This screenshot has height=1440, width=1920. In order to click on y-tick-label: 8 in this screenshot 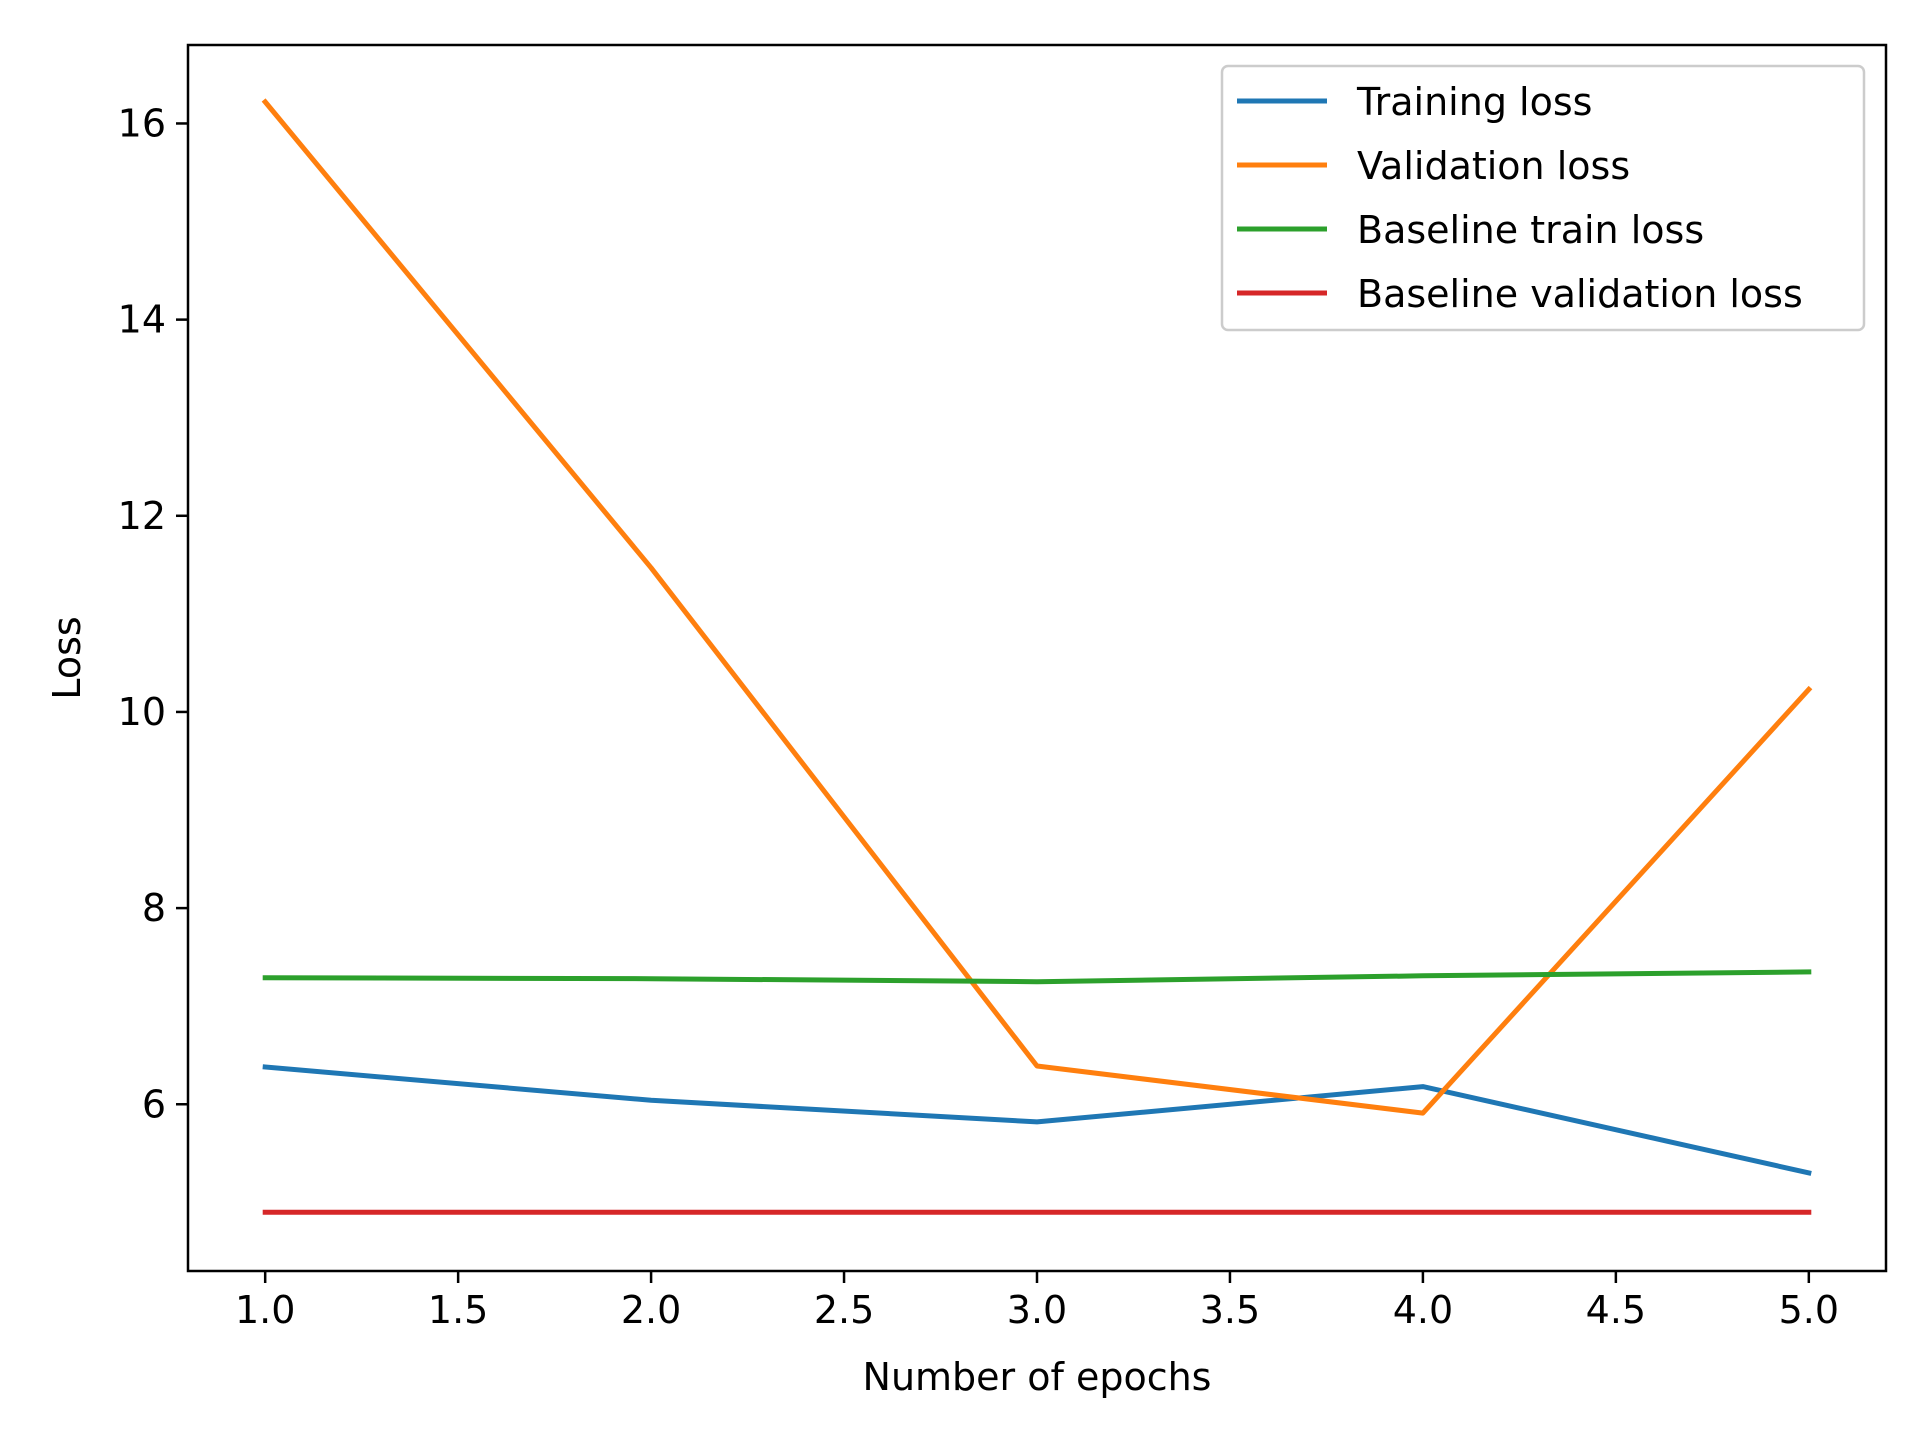, I will do `click(154, 908)`.